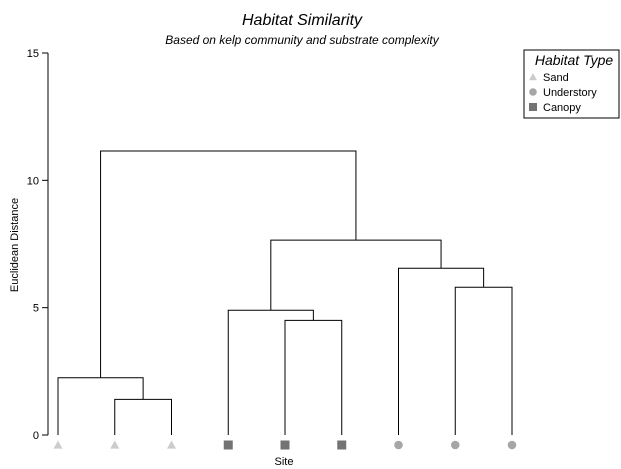  I want to click on y-axis-label: Euclidean Distance, so click(15, 245).